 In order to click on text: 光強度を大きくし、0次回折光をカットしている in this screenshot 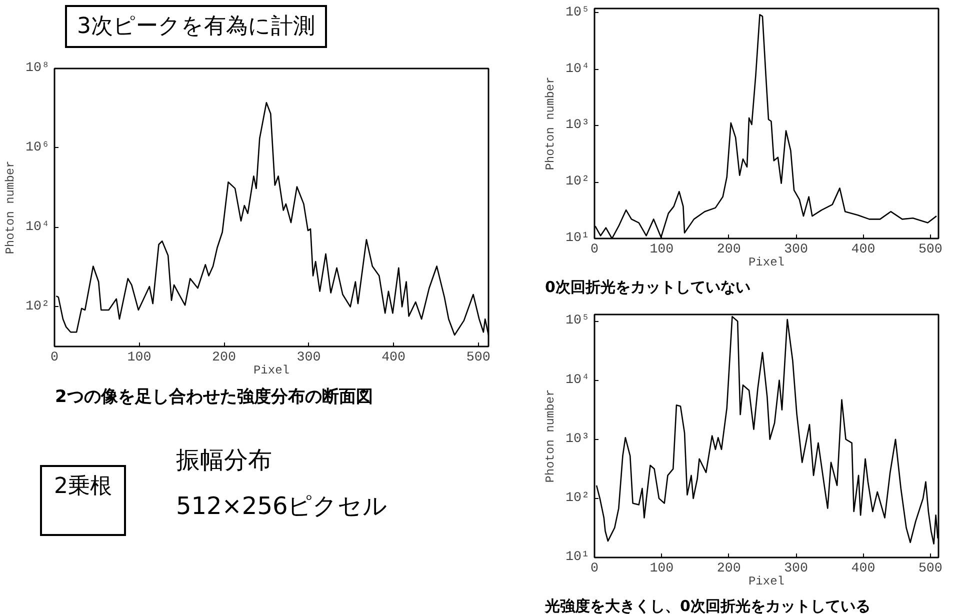, I will do `click(707, 605)`.